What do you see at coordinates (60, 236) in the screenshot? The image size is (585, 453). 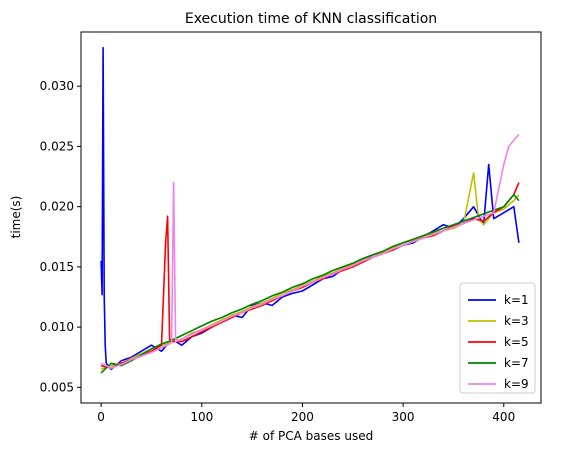 I see `y-axis: 0.005 0.010 0.015 0.020 0.025 0.030` at bounding box center [60, 236].